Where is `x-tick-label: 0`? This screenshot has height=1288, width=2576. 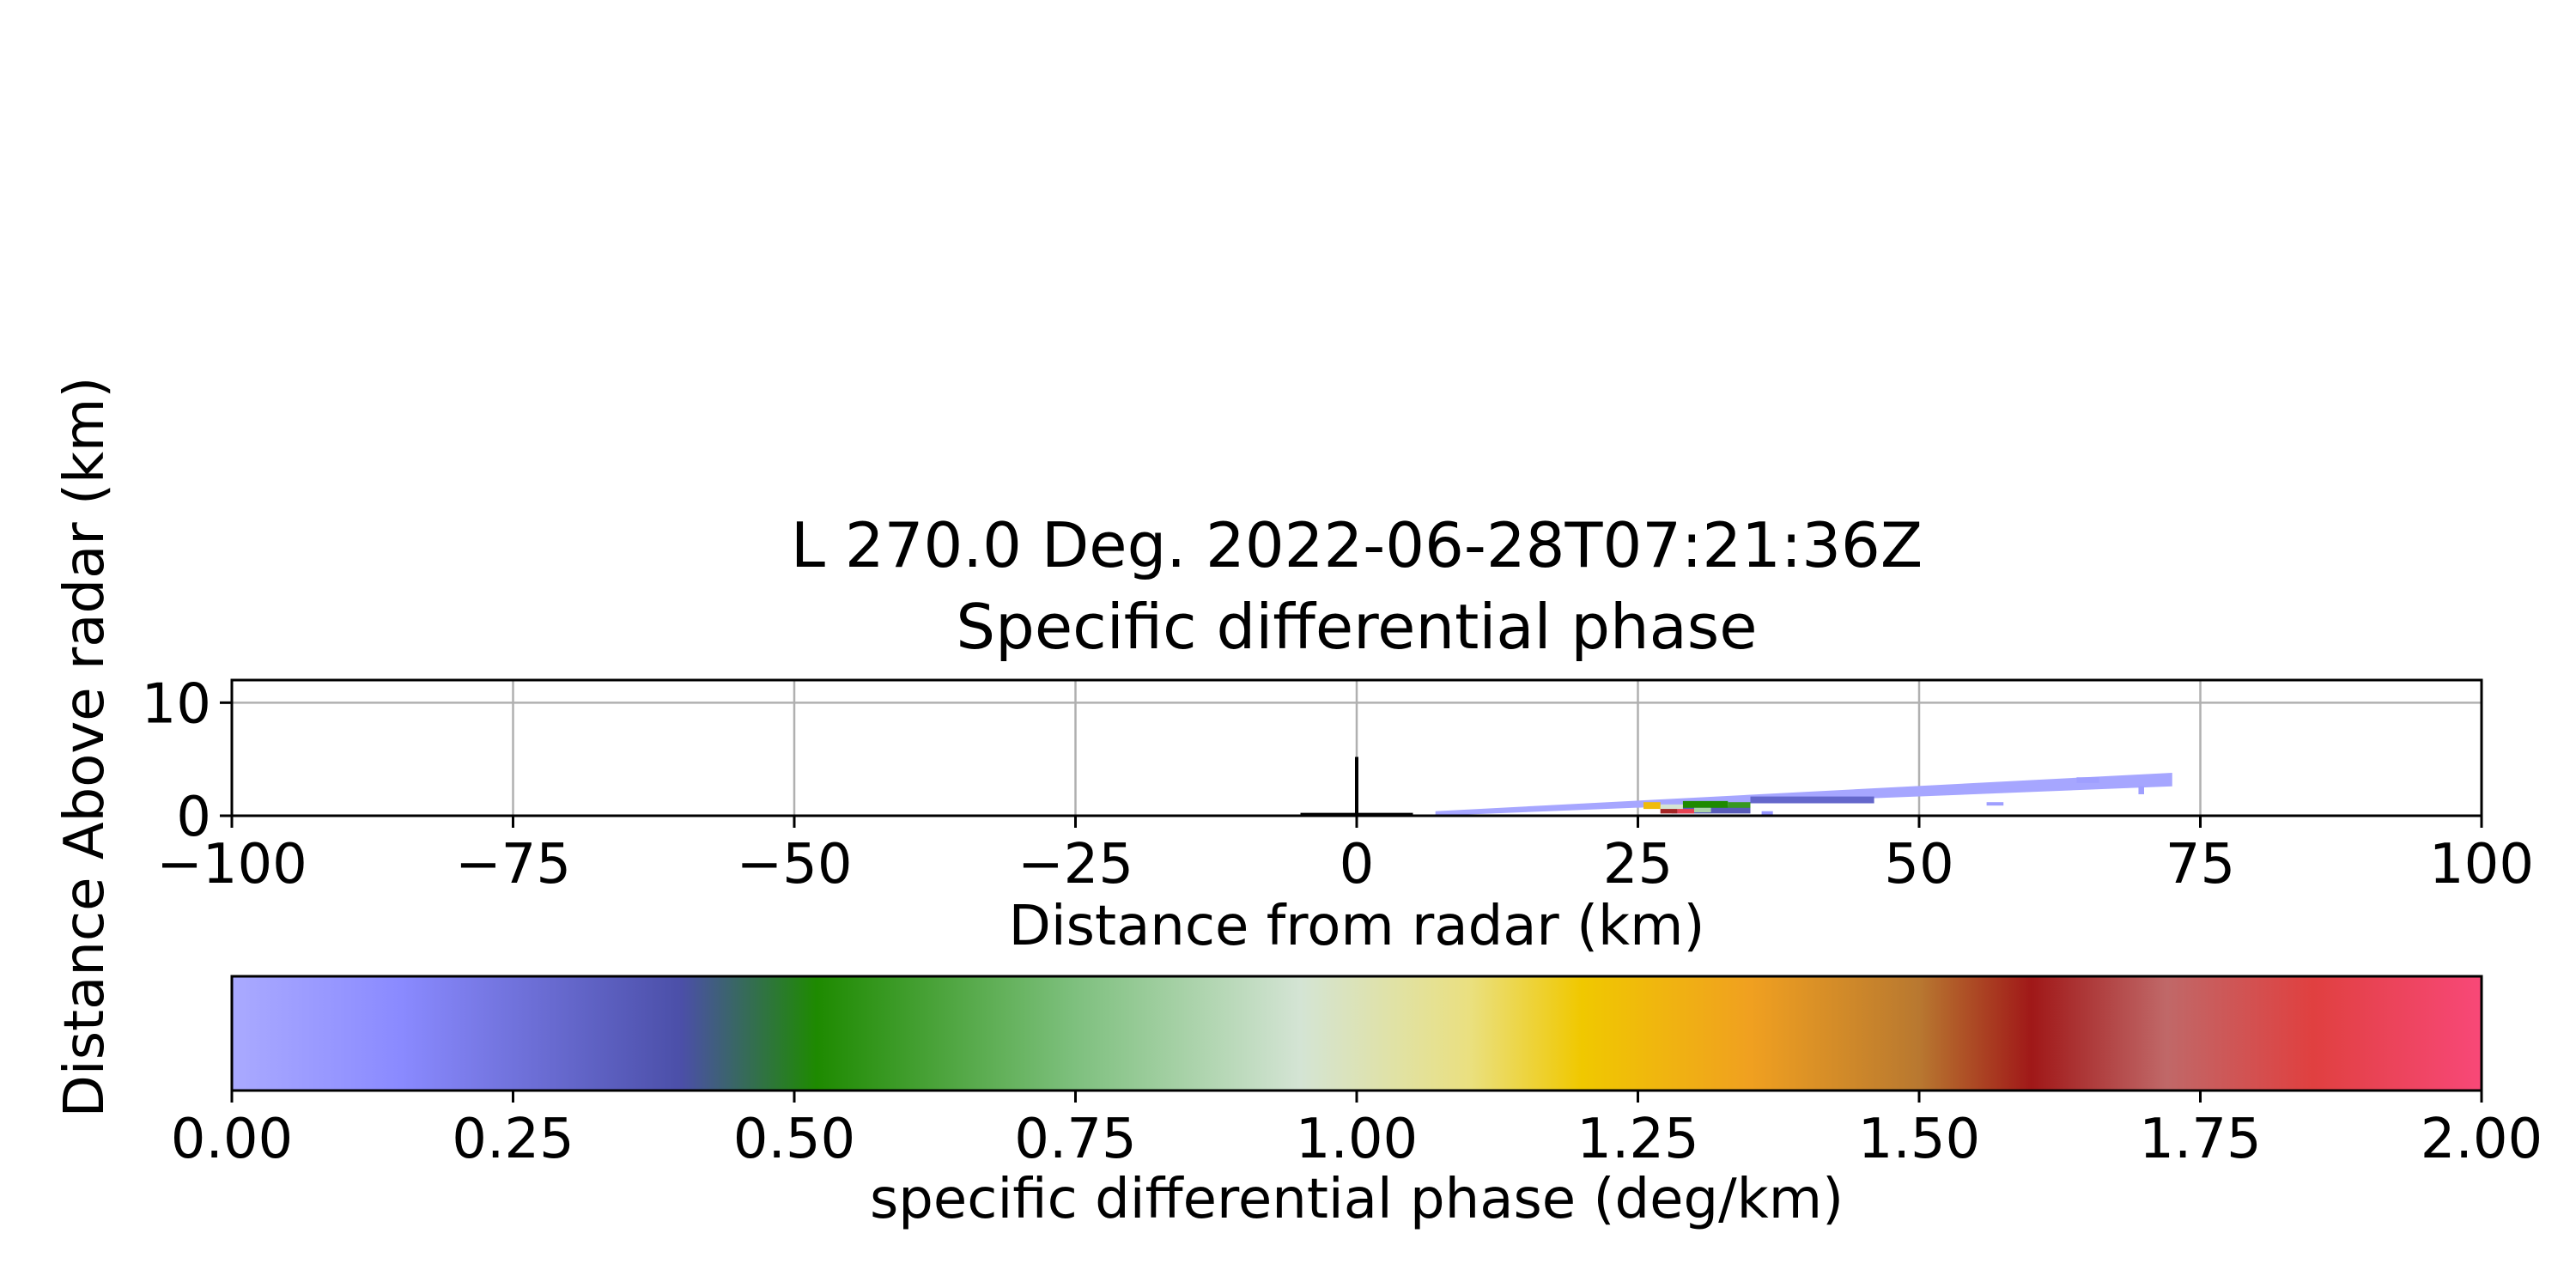
x-tick-label: 0 is located at coordinates (1357, 865).